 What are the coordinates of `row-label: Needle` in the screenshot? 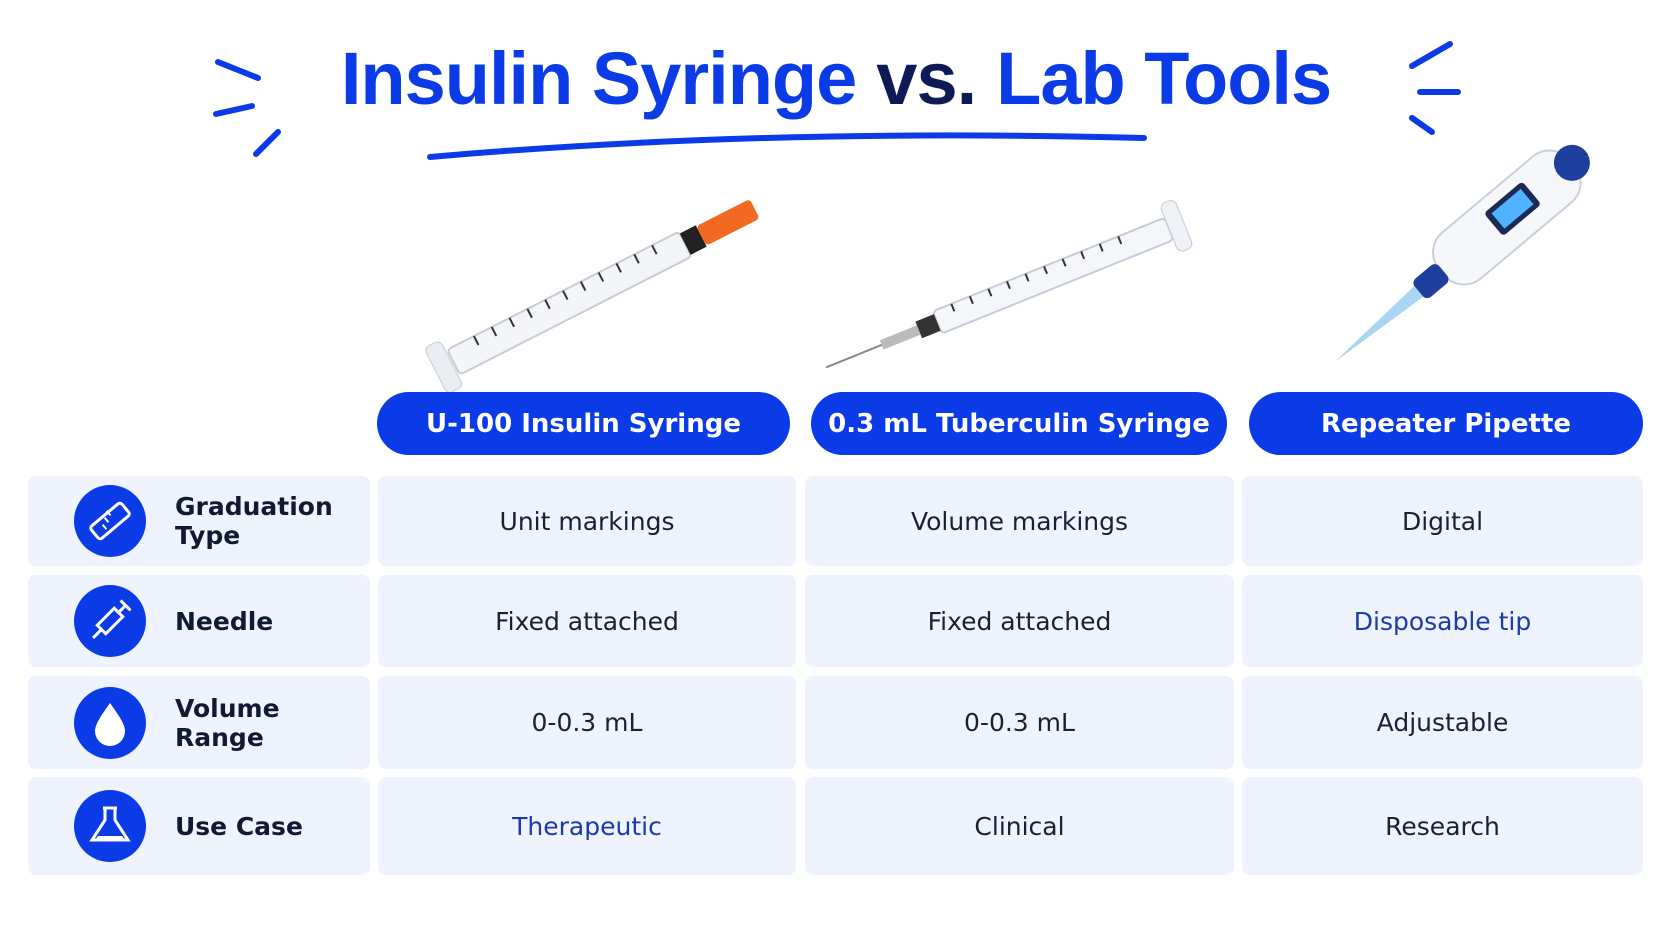 It's located at (199, 621).